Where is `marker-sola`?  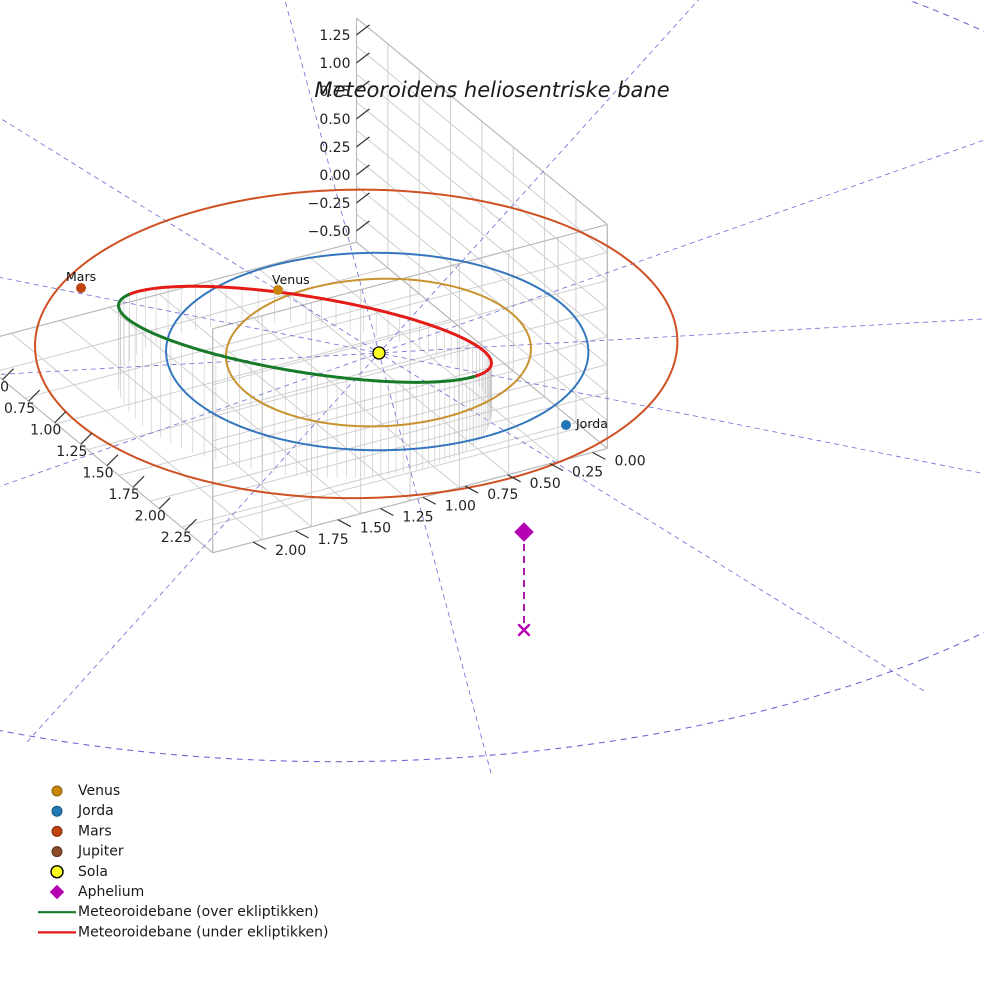
marker-sola is located at coordinates (379, 353).